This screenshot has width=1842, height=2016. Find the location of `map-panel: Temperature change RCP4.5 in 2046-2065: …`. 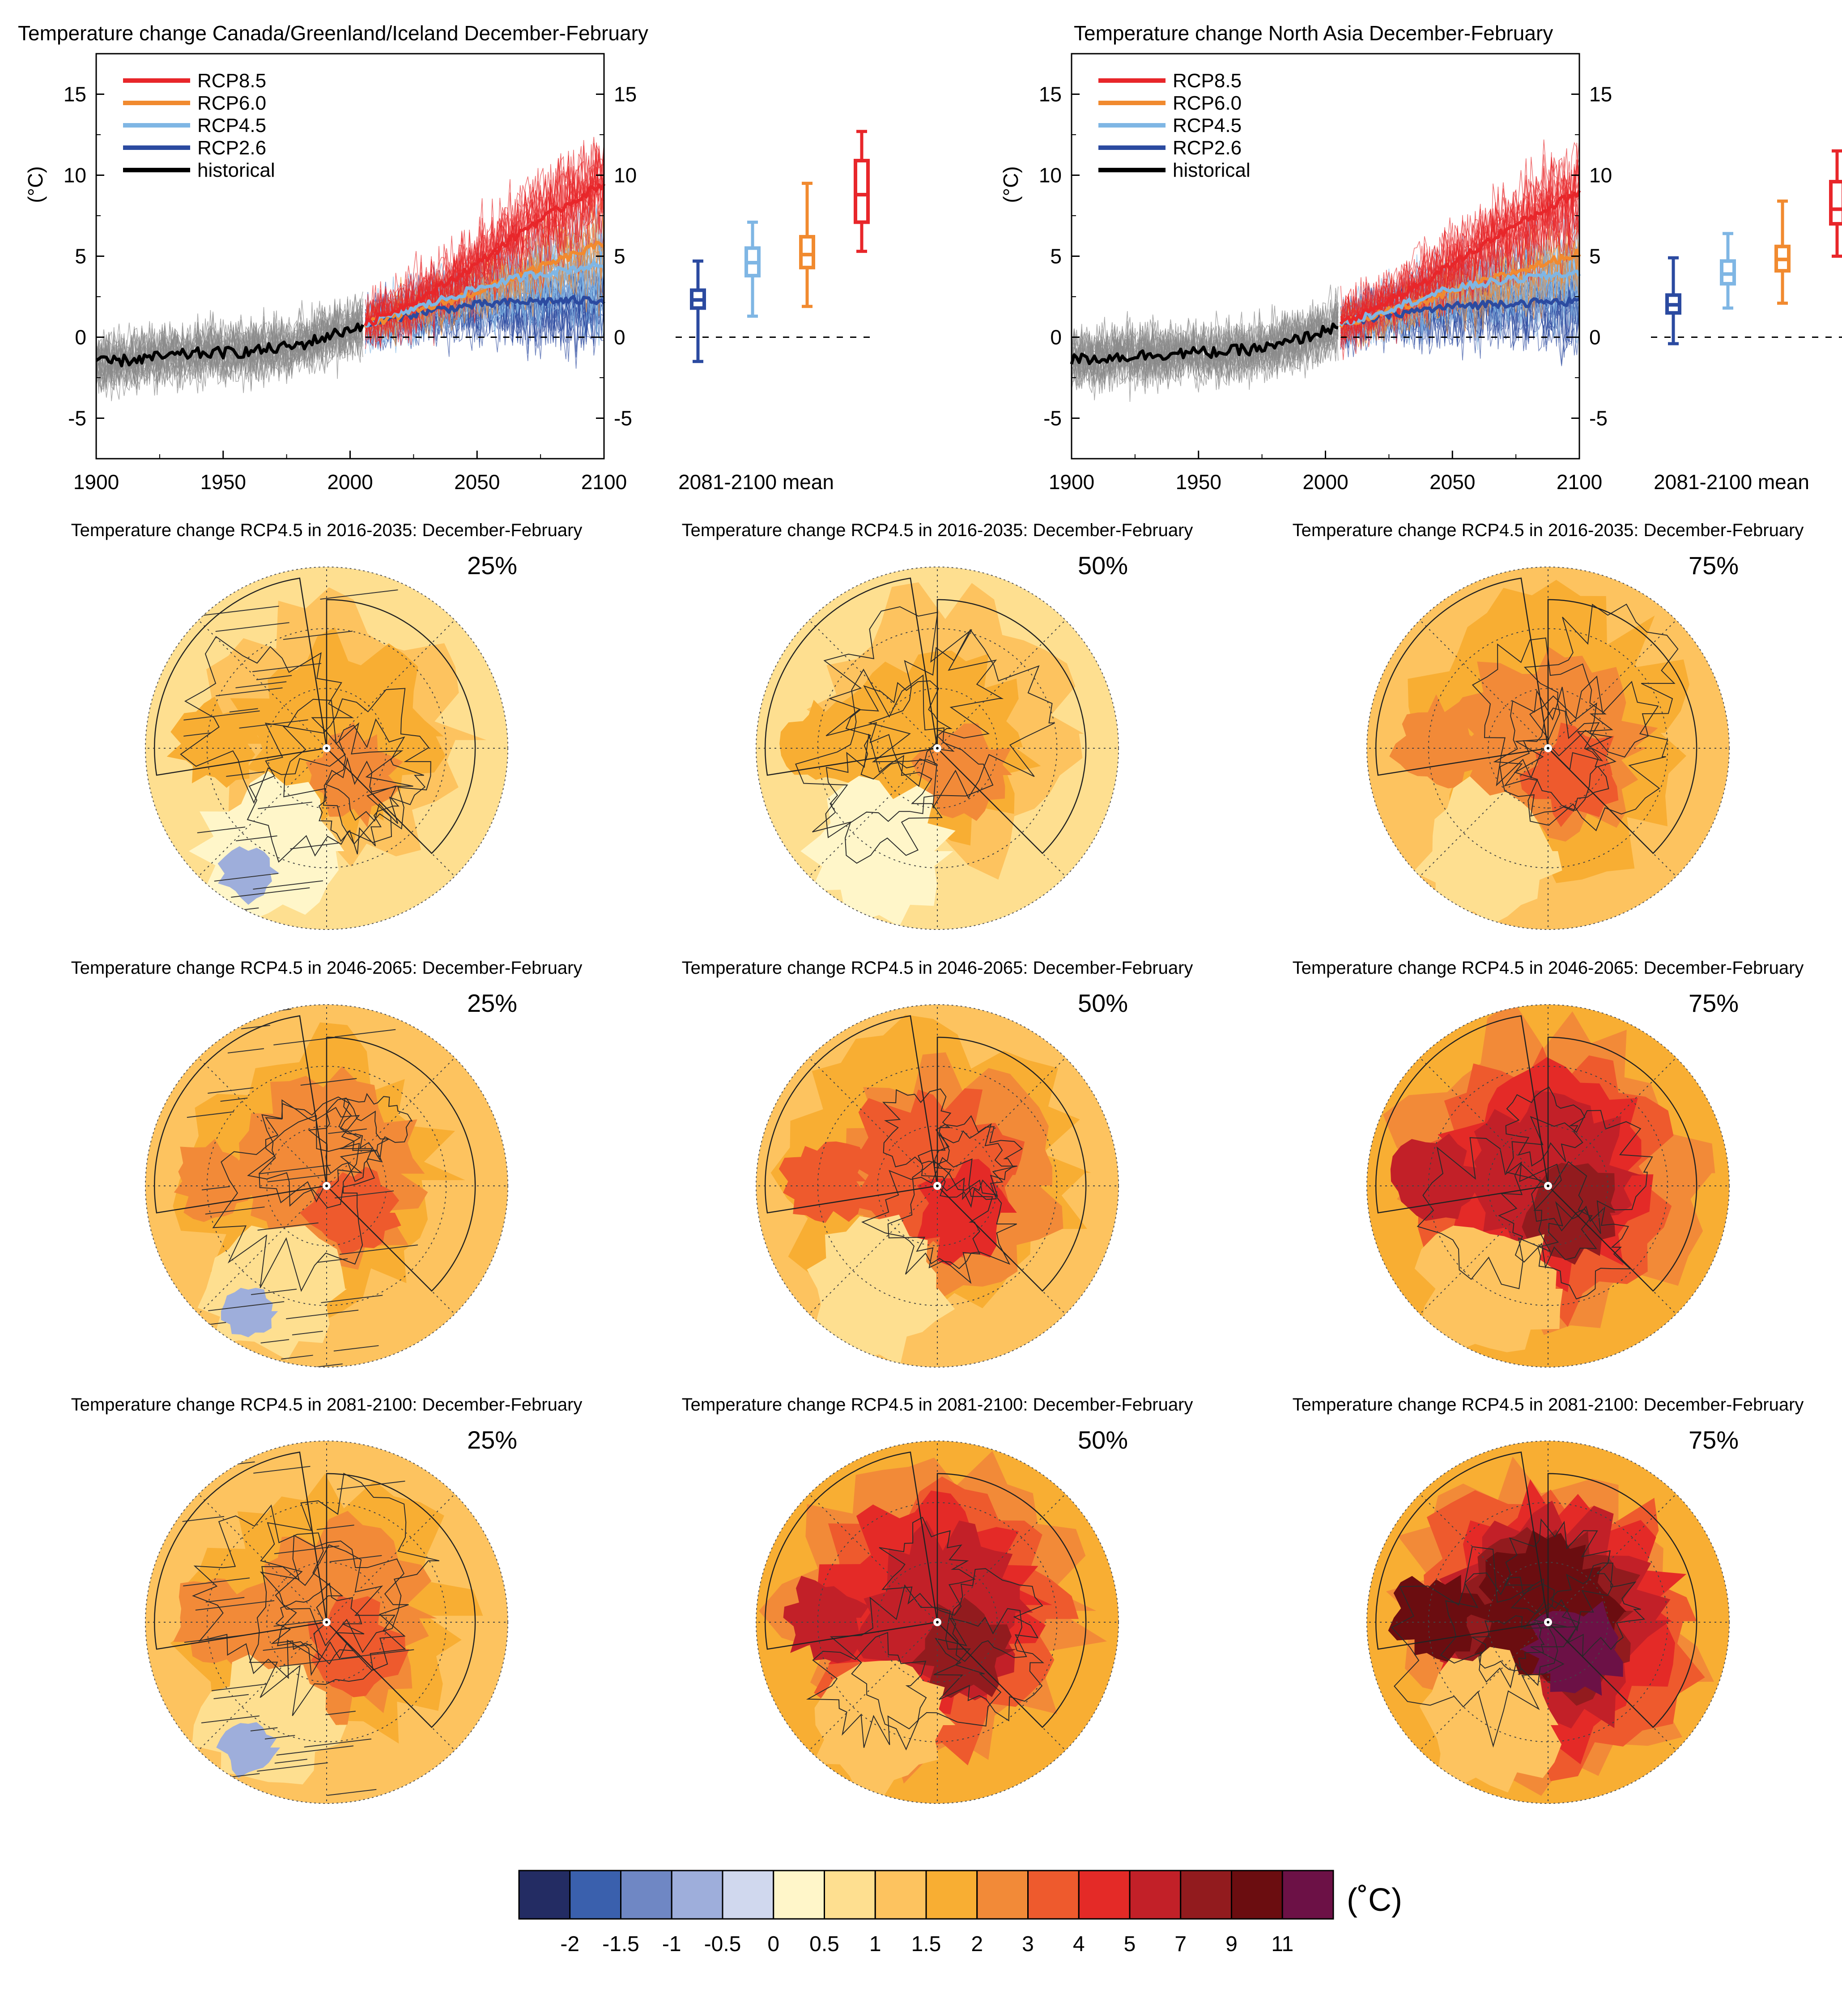

map-panel: Temperature change RCP4.5 in 2046-2065: … is located at coordinates (326, 1163).